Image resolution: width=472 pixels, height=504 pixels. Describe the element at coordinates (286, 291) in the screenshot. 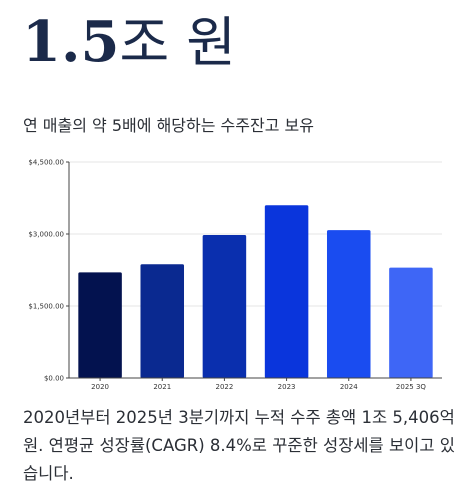

I see `bar-2023` at that location.